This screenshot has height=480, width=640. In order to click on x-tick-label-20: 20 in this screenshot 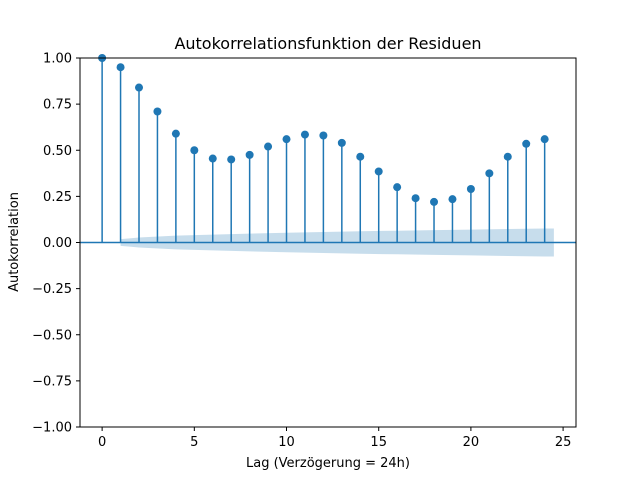, I will do `click(471, 442)`.